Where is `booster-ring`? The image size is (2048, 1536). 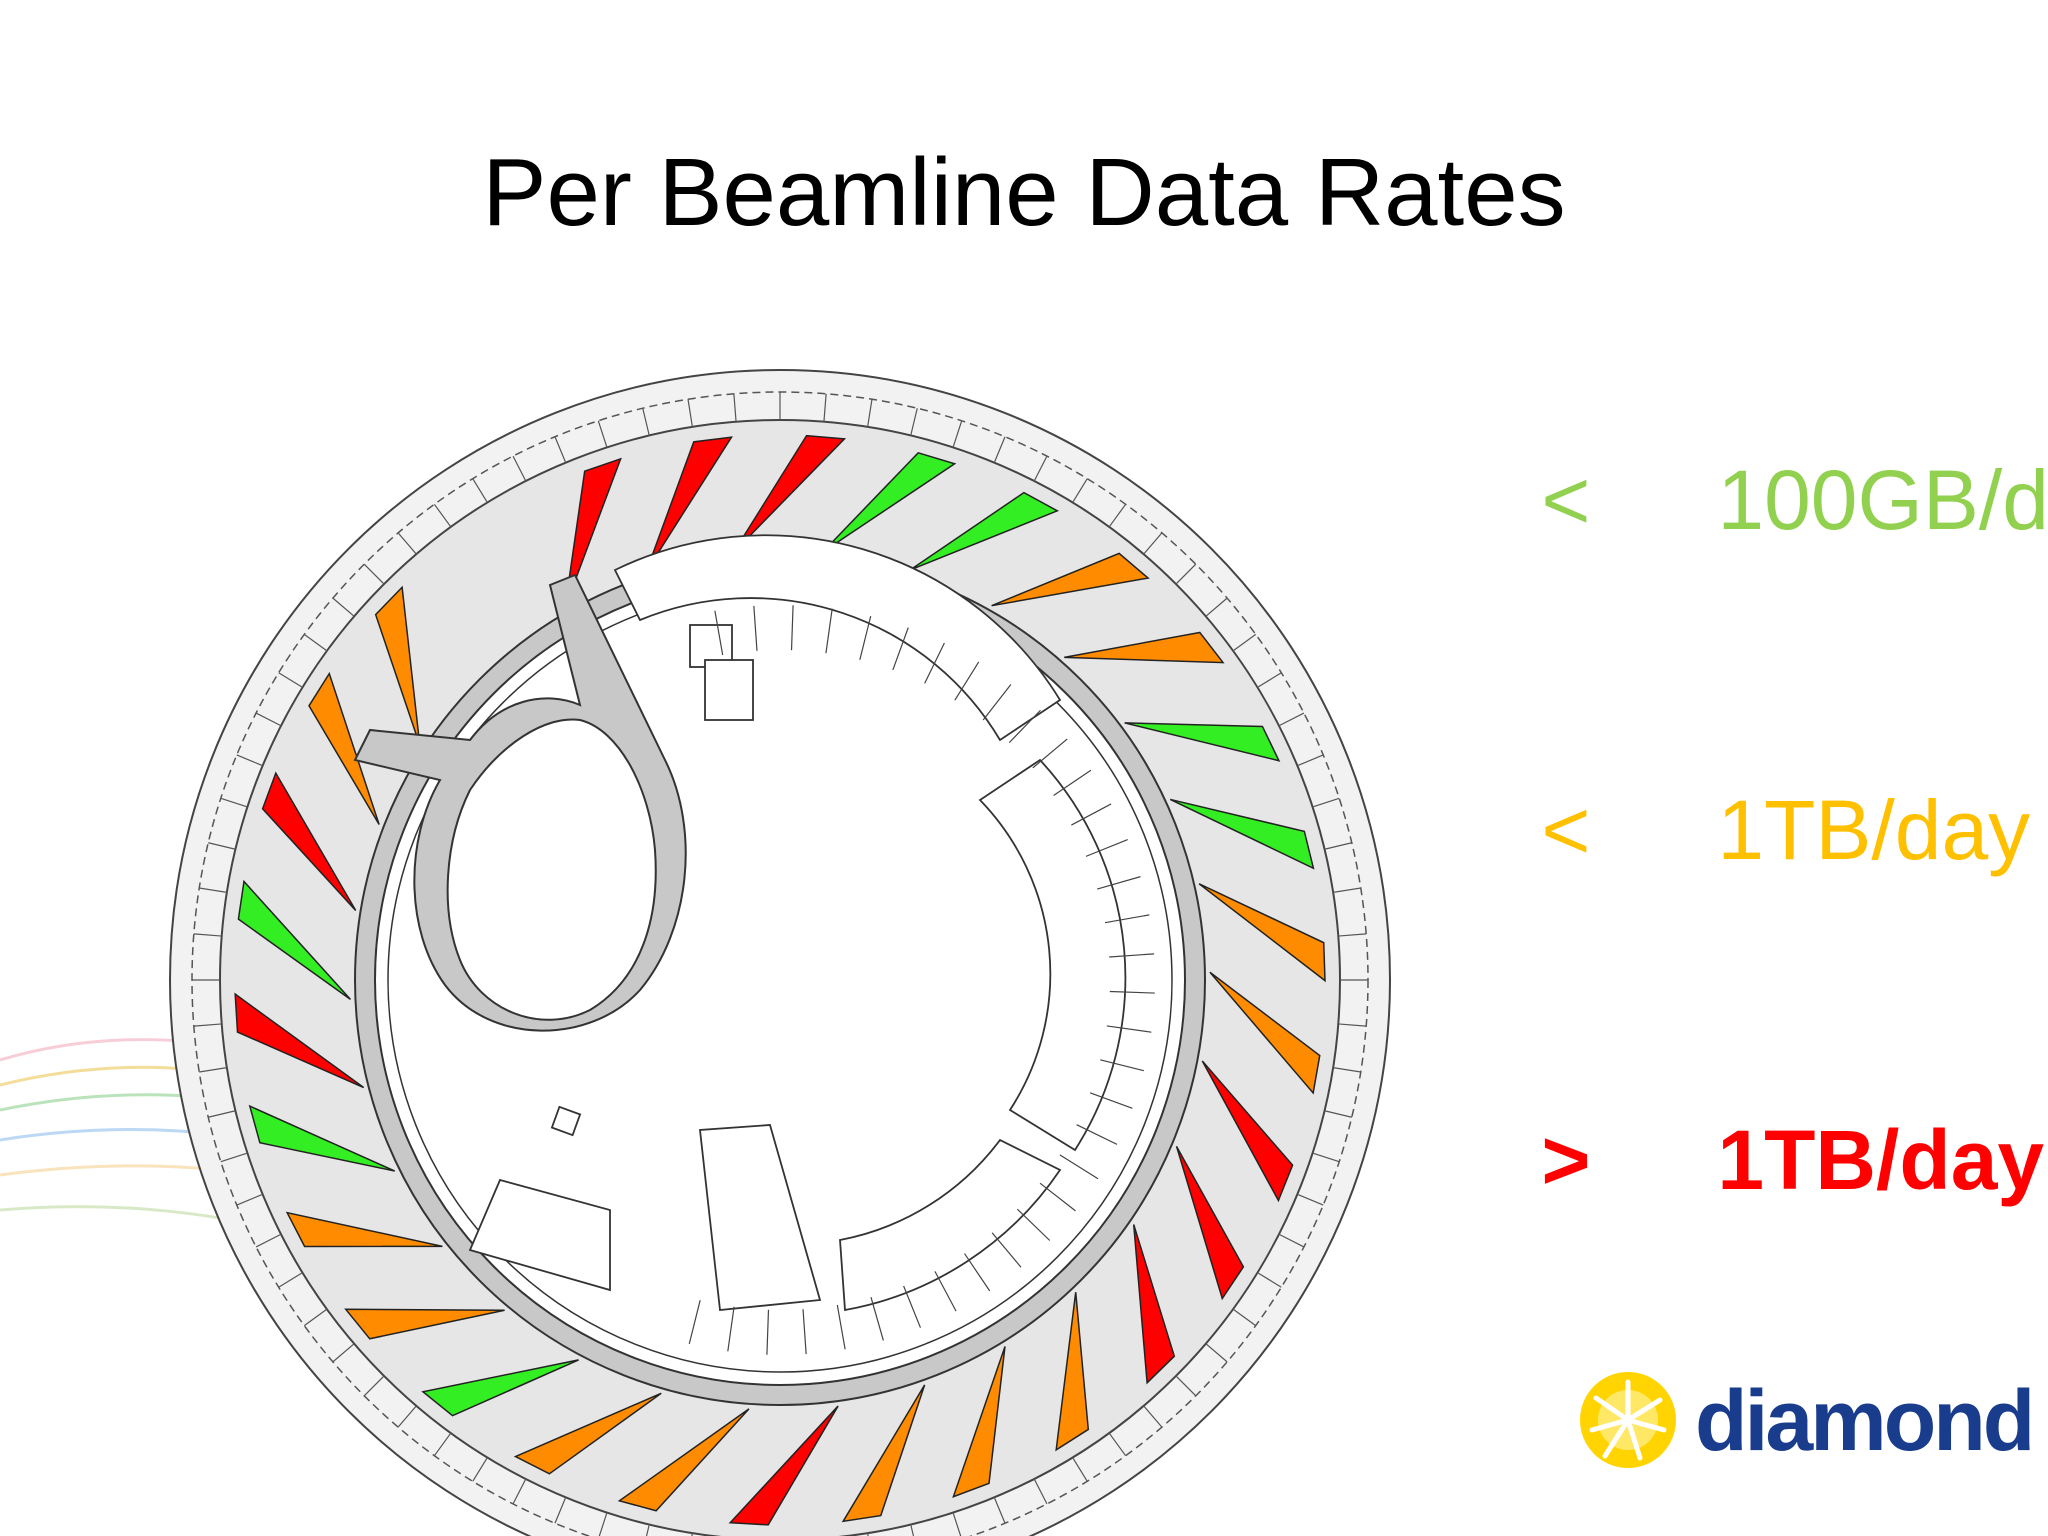 booster-ring is located at coordinates (520, 802).